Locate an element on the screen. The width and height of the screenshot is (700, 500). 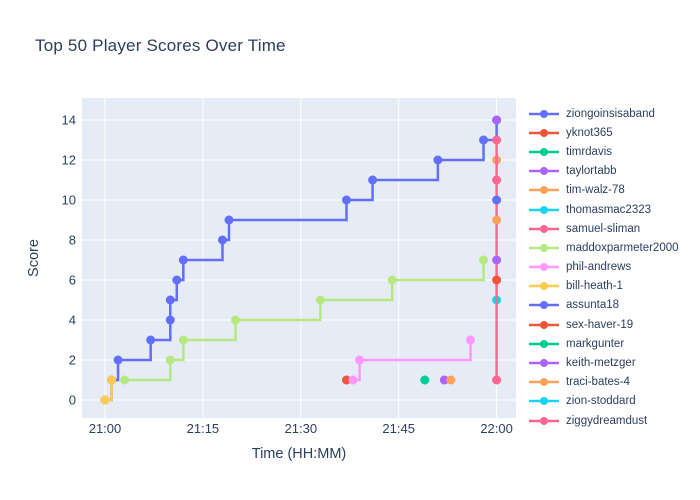
x-tick-label: 21:45 is located at coordinates (398, 428).